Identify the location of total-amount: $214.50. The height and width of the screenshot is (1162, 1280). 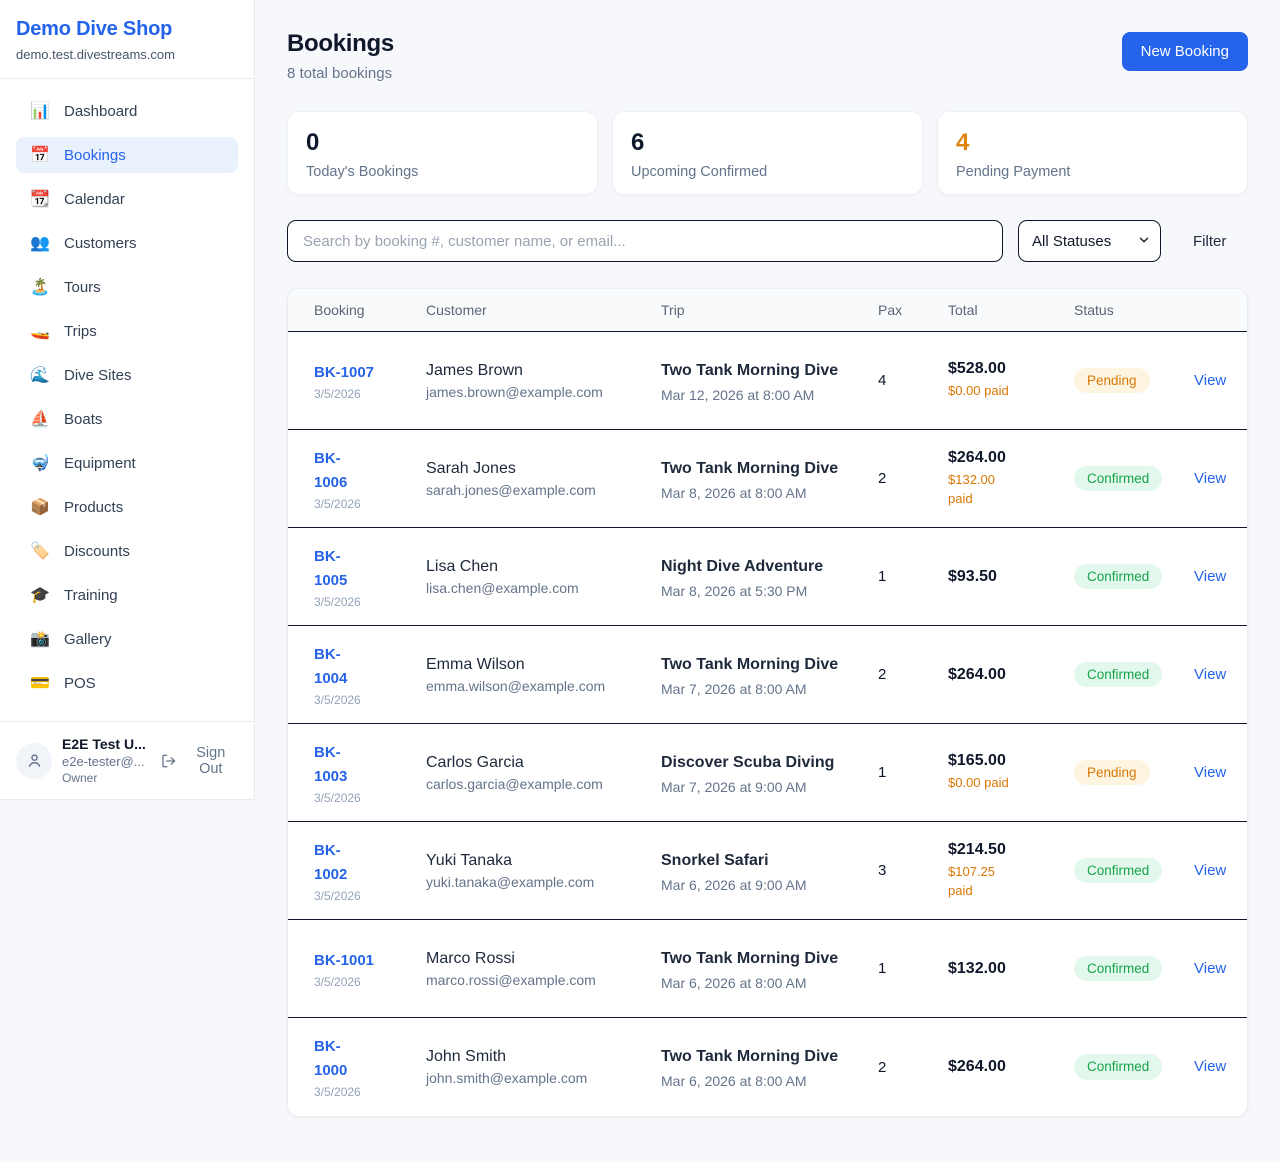
(977, 849).